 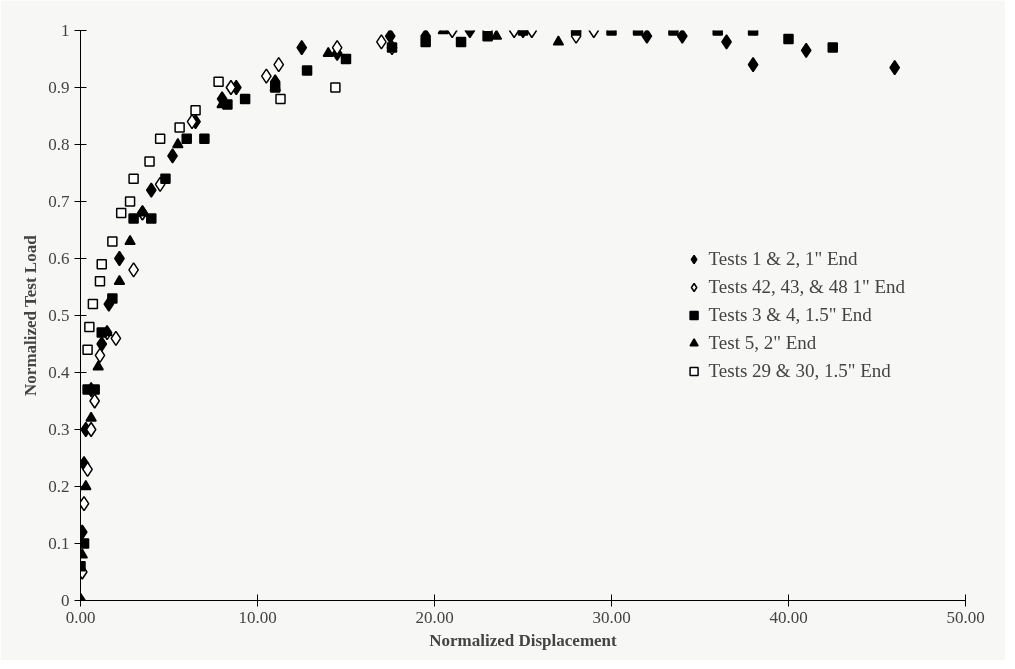 What do you see at coordinates (965, 617) in the screenshot?
I see `x-tick-label: 50.00` at bounding box center [965, 617].